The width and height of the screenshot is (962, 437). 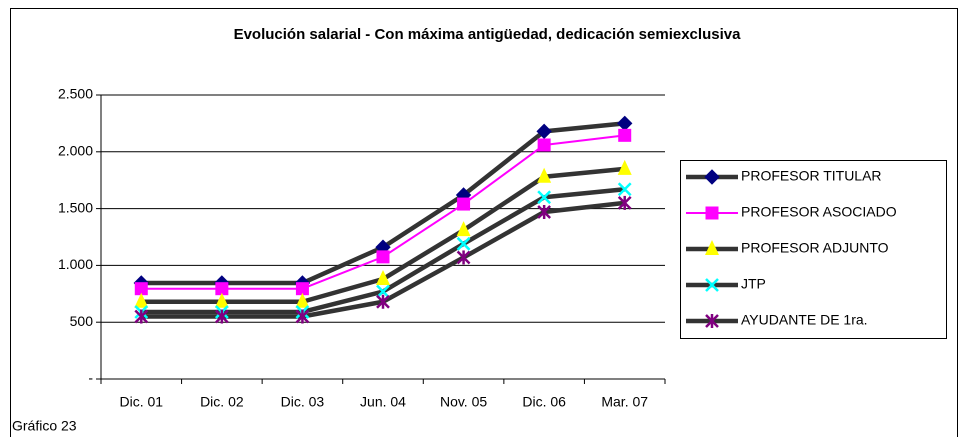 I want to click on legend-label: PROFESOR ASOCIADO, so click(x=819, y=212).